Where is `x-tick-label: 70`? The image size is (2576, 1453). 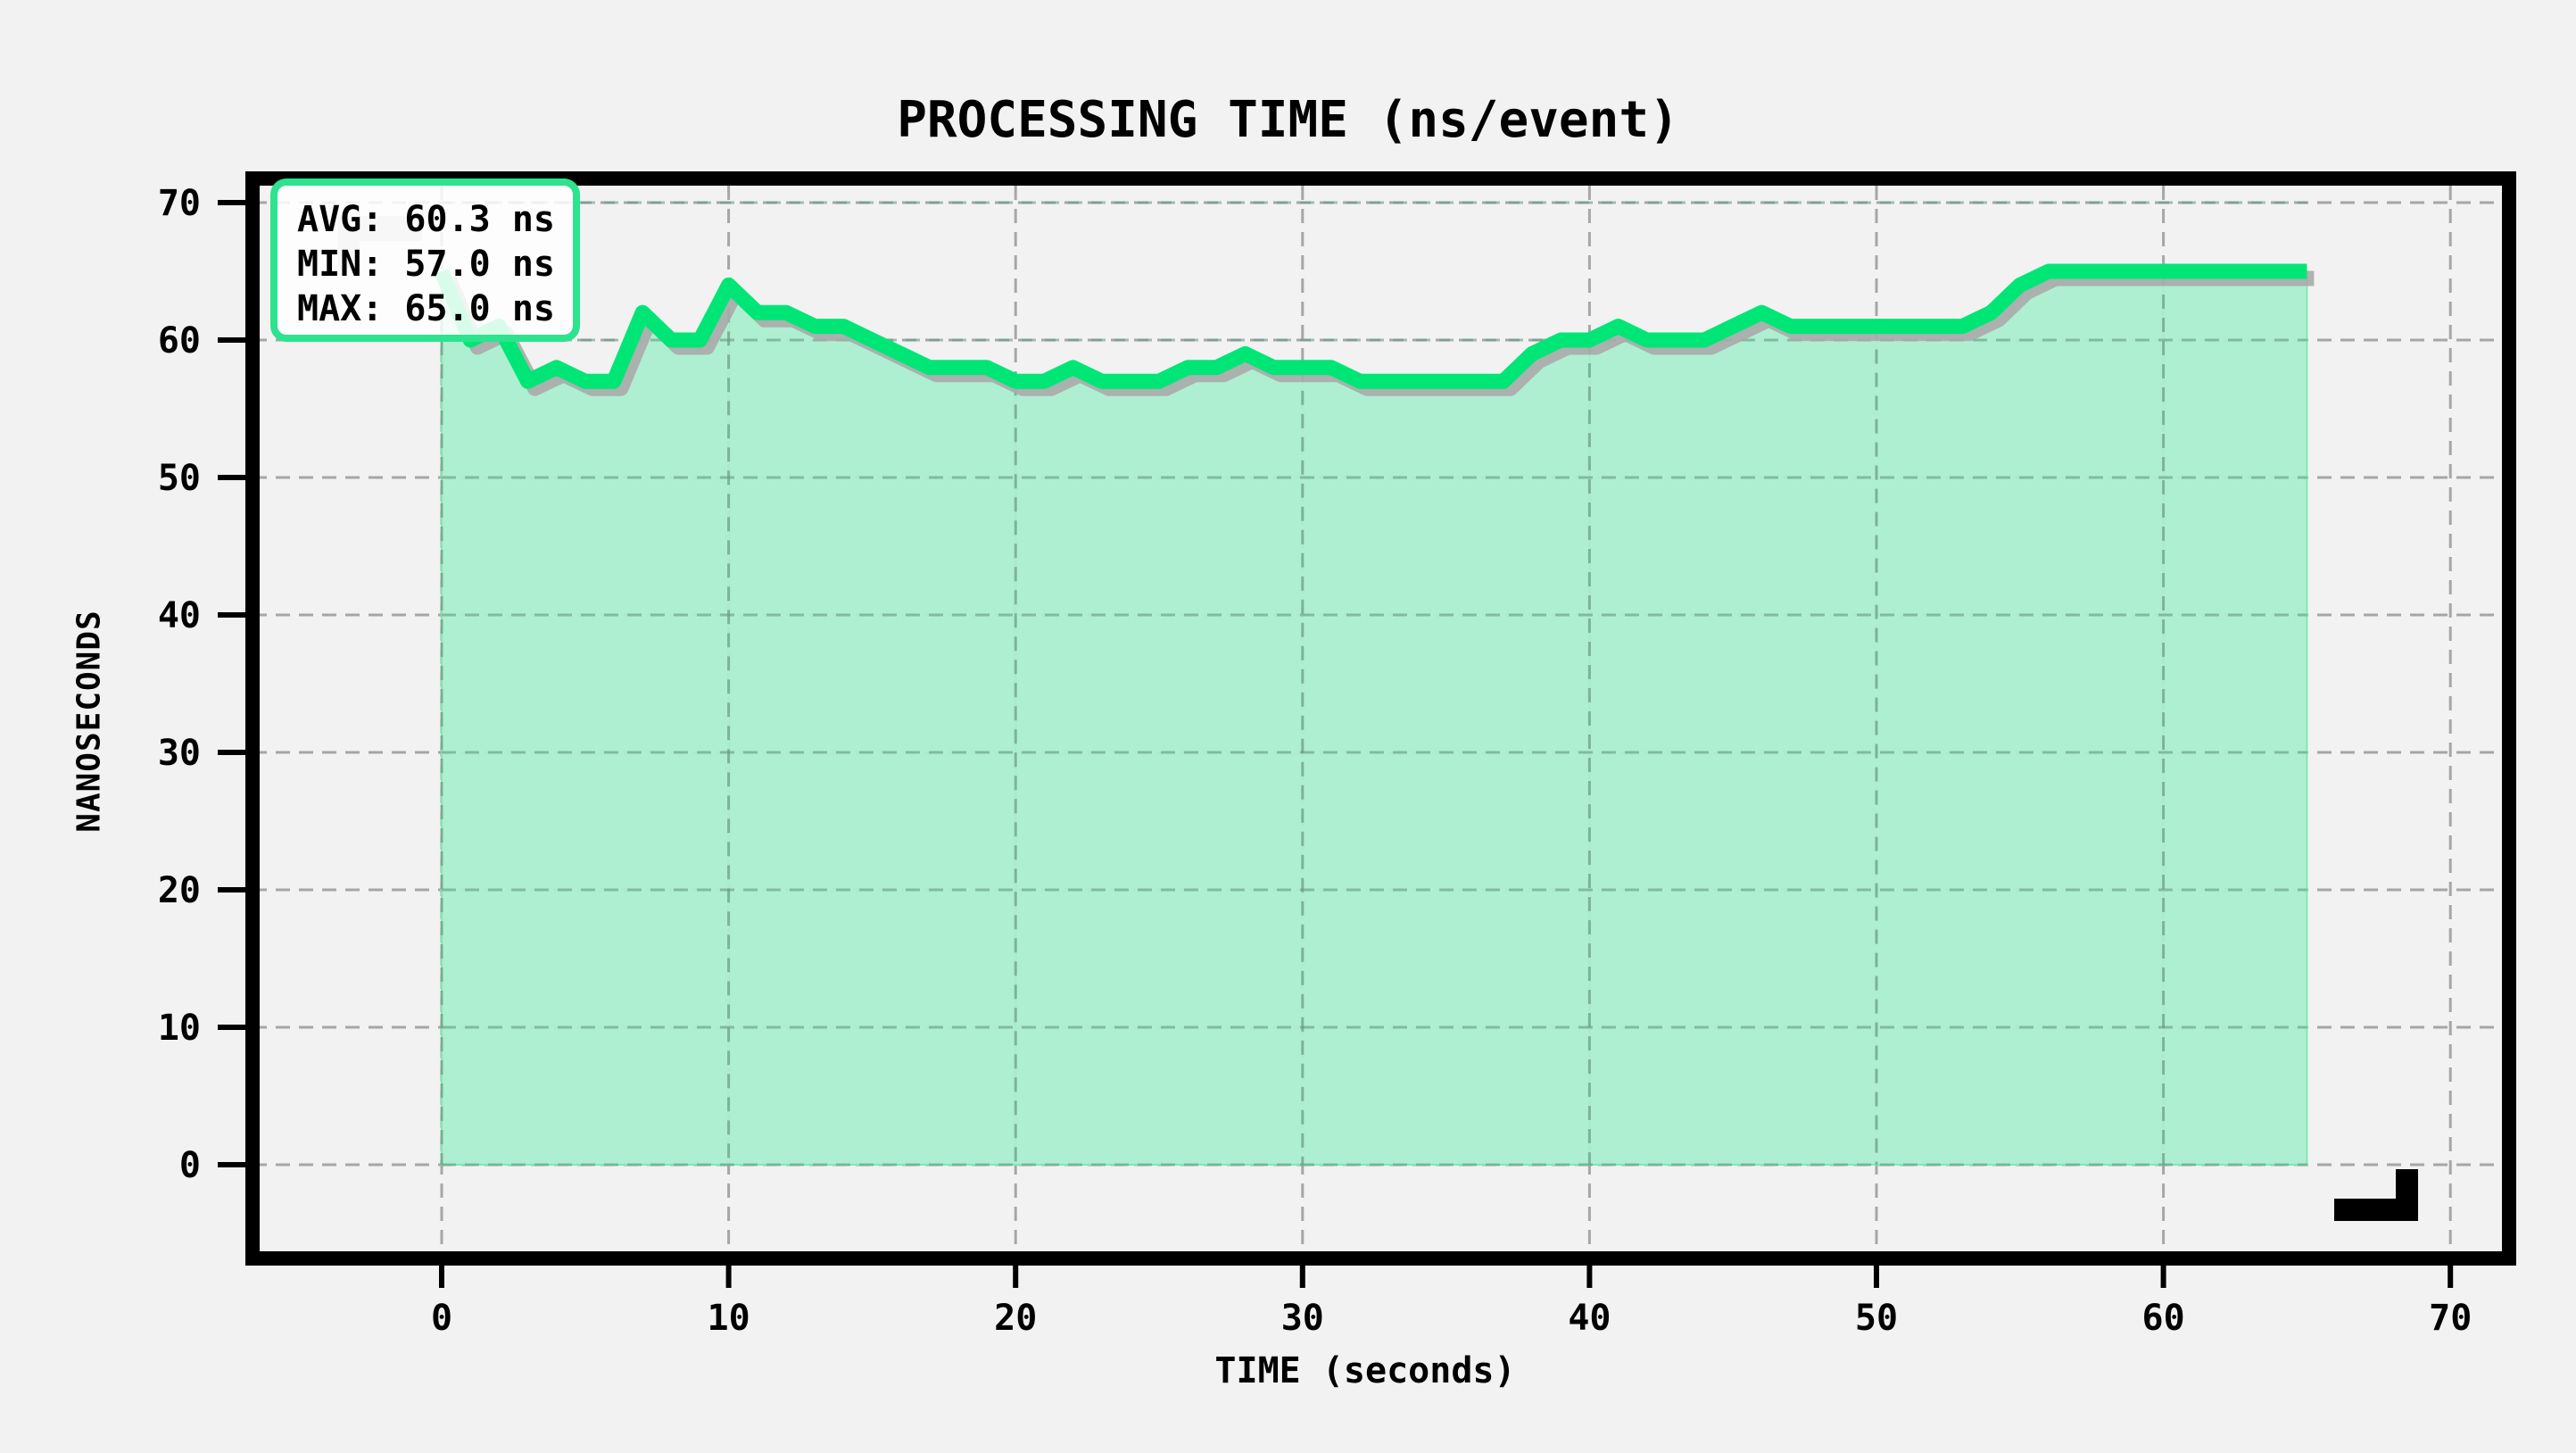 x-tick-label: 70 is located at coordinates (2450, 1318).